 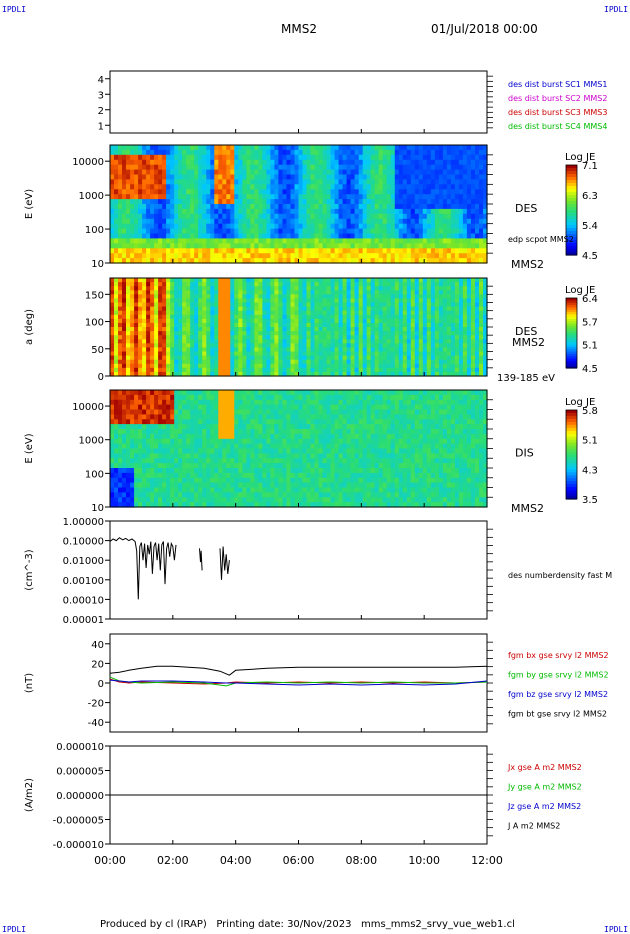 I want to click on legend-entry: des dist burst SC1 MMS1, so click(x=557, y=84).